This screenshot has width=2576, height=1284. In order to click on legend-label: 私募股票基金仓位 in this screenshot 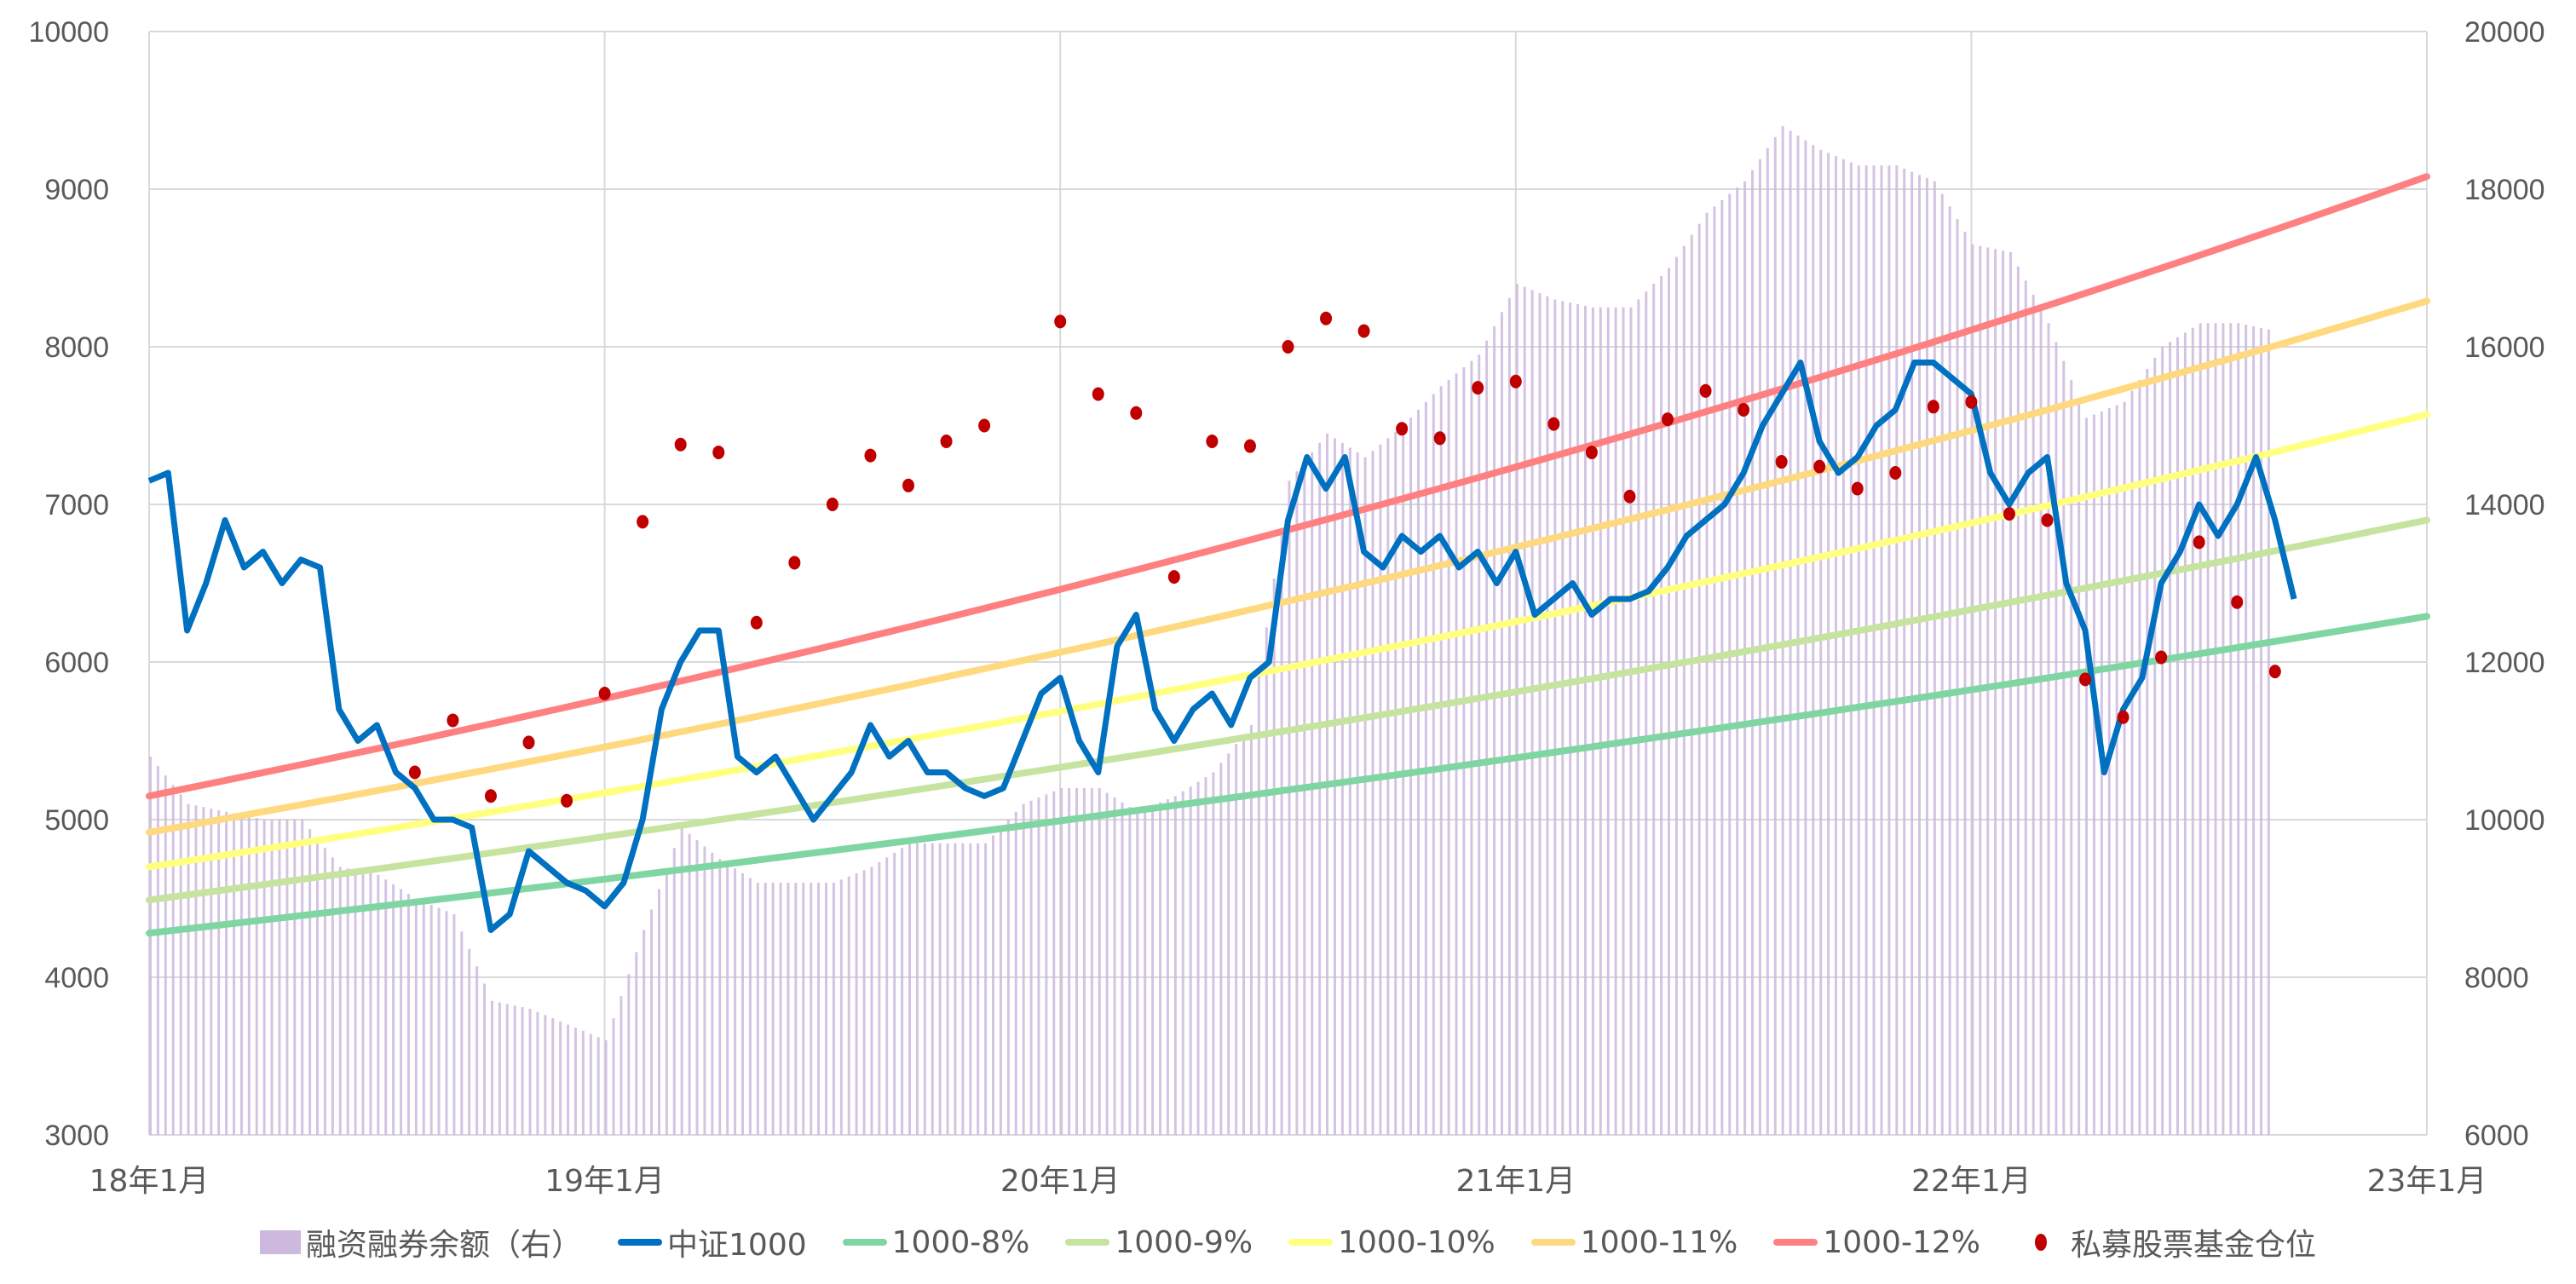, I will do `click(2193, 1246)`.